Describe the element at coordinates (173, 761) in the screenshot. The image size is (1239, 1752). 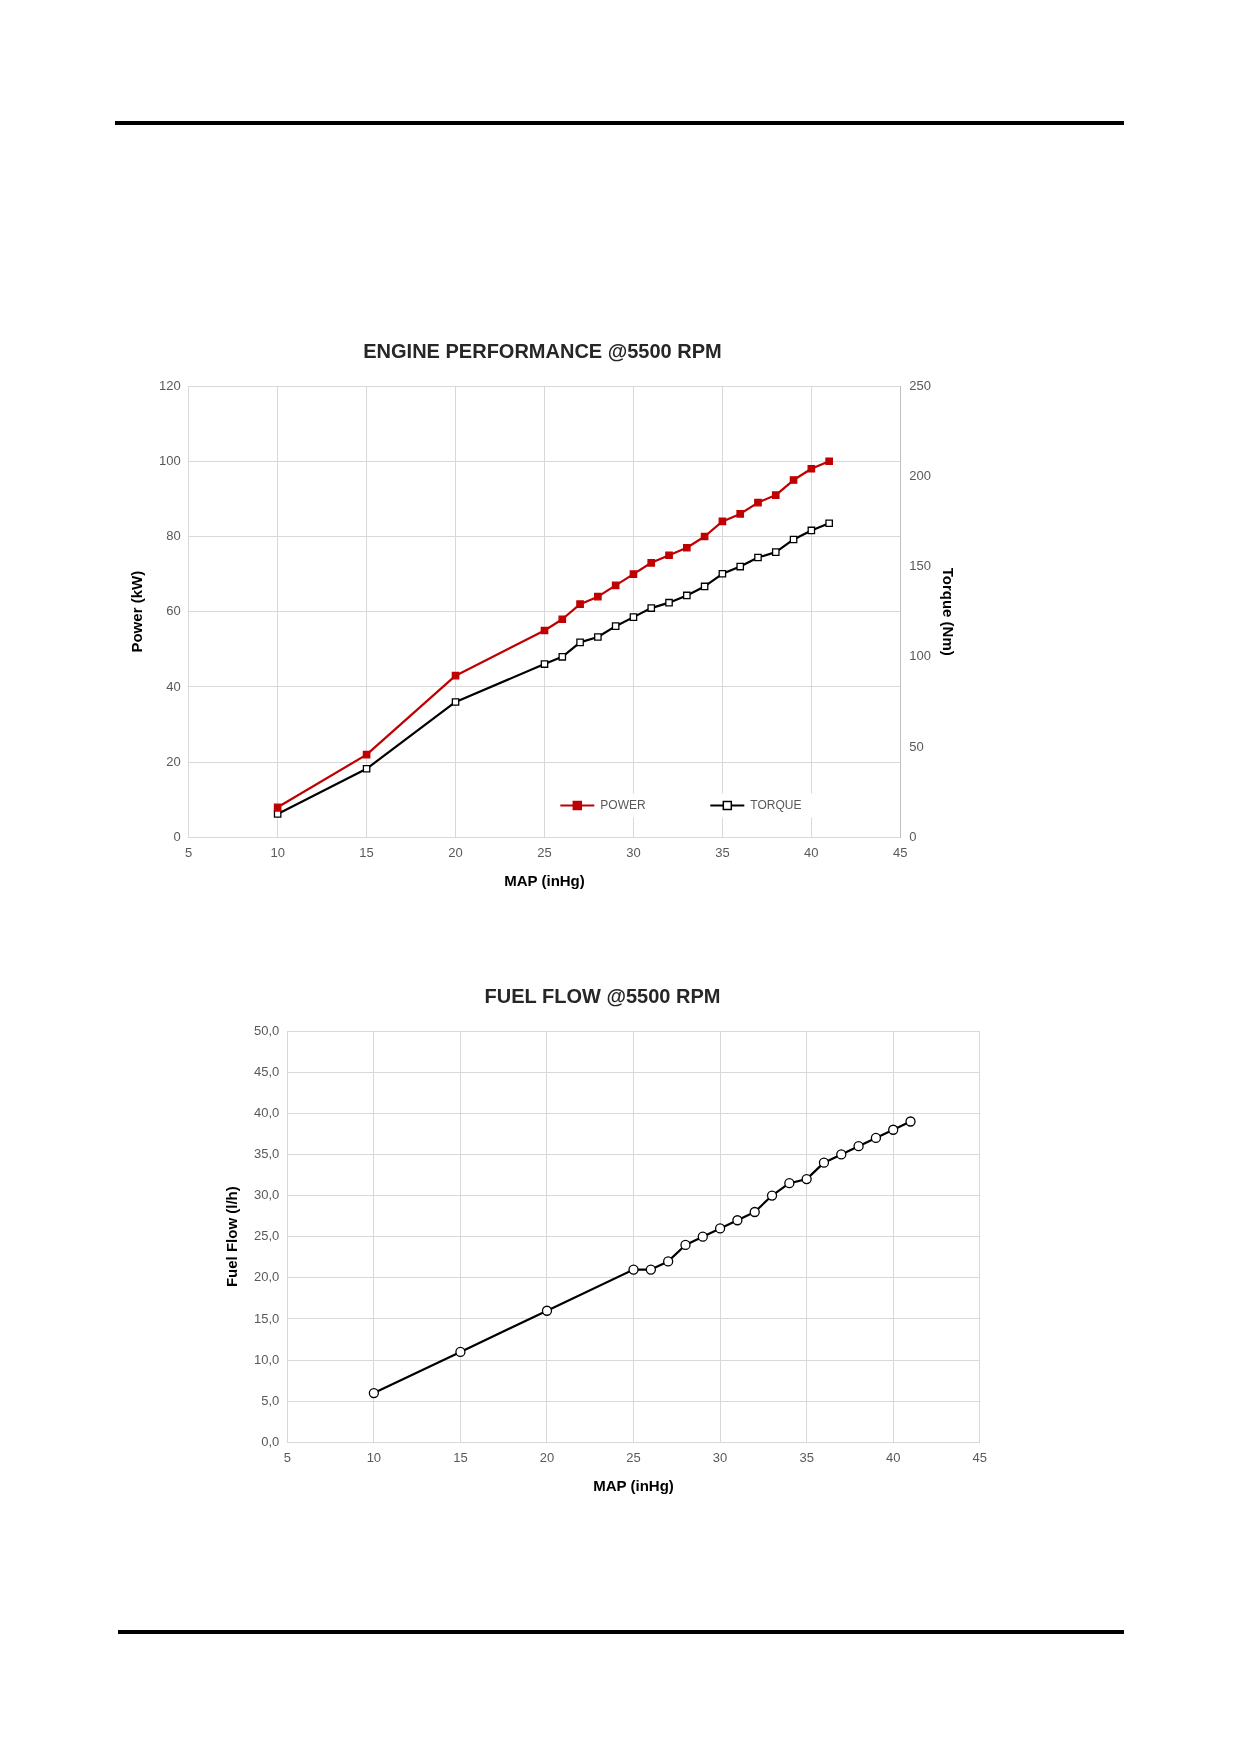
I see `y-tick-label: 20` at that location.